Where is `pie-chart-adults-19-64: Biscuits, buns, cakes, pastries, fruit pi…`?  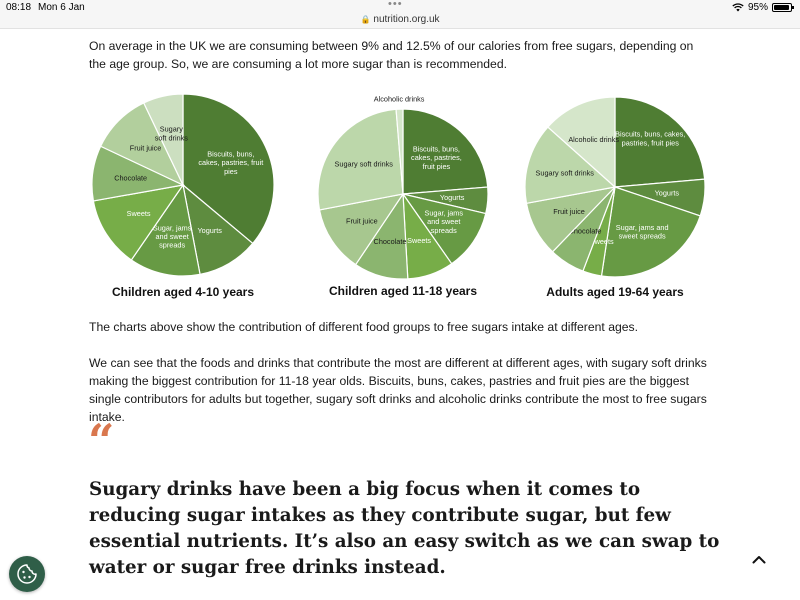 pie-chart-adults-19-64: Biscuits, buns, cakes, pastries, fruit pi… is located at coordinates (615, 187).